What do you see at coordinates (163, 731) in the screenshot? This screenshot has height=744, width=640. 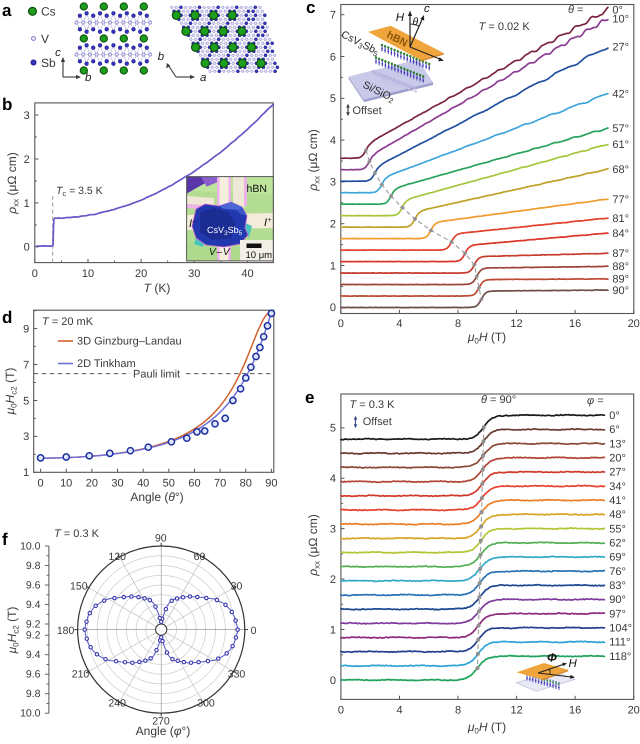 I see `svg-text: Angle (φ°)` at bounding box center [163, 731].